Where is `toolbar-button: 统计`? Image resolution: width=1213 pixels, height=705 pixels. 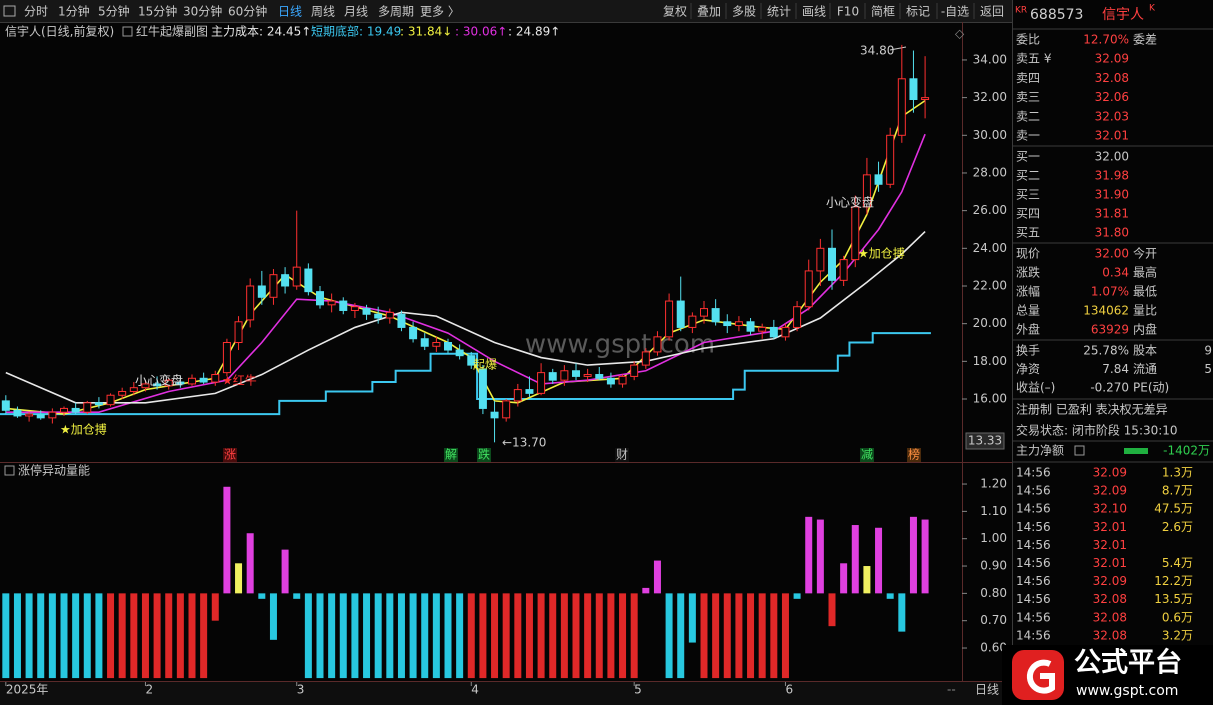
toolbar-button: 统计 is located at coordinates (779, 12).